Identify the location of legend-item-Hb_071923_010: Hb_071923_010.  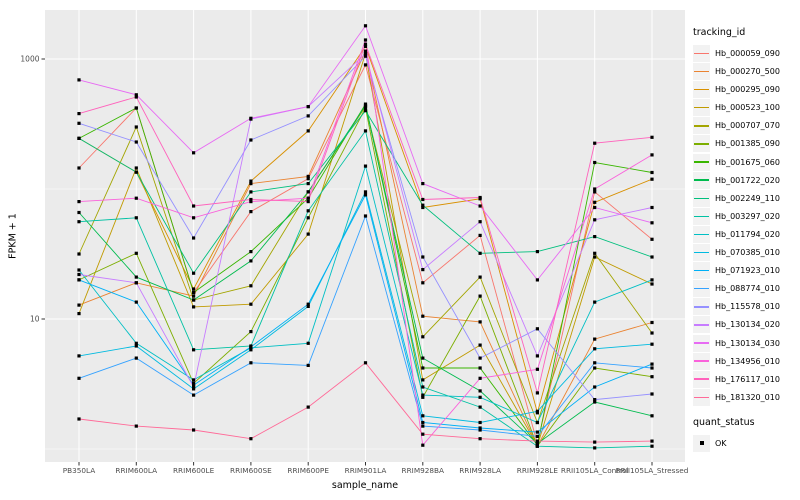
(746, 271).